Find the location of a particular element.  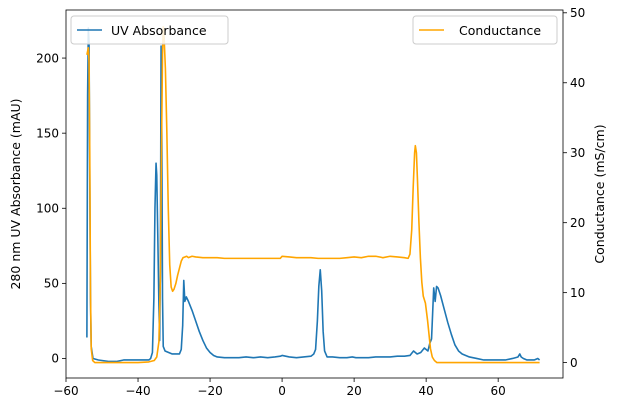

y-left-tick-label: 200 is located at coordinates (47, 58).